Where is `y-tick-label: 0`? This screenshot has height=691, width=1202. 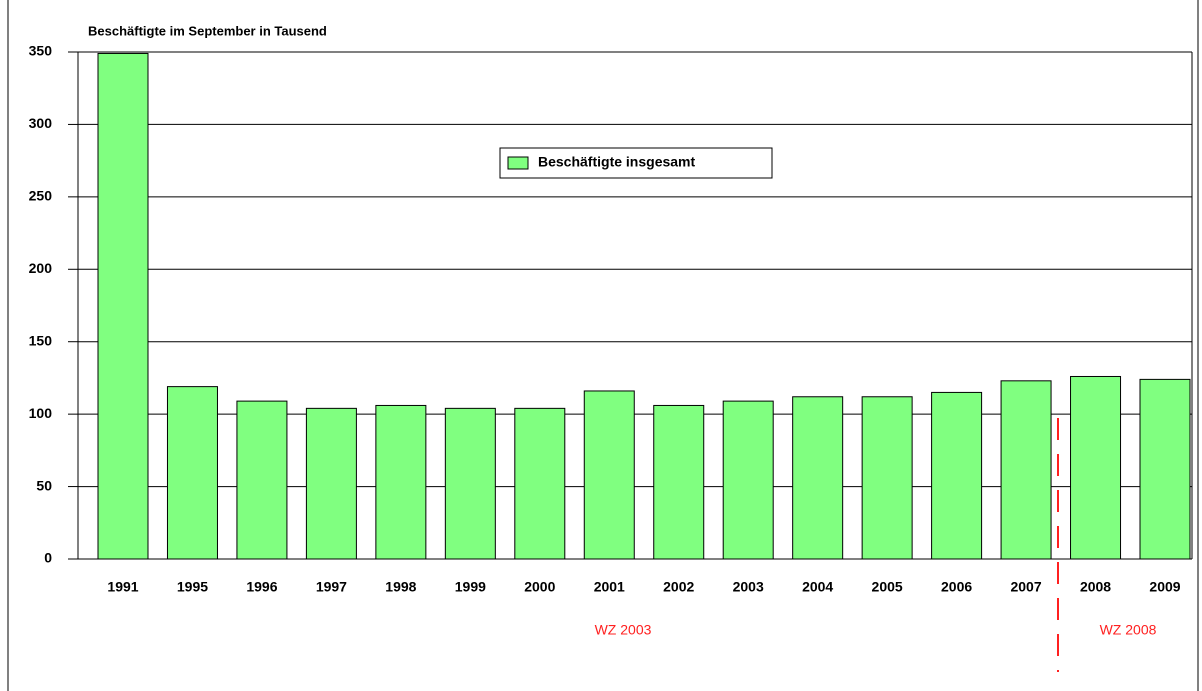 y-tick-label: 0 is located at coordinates (48, 558).